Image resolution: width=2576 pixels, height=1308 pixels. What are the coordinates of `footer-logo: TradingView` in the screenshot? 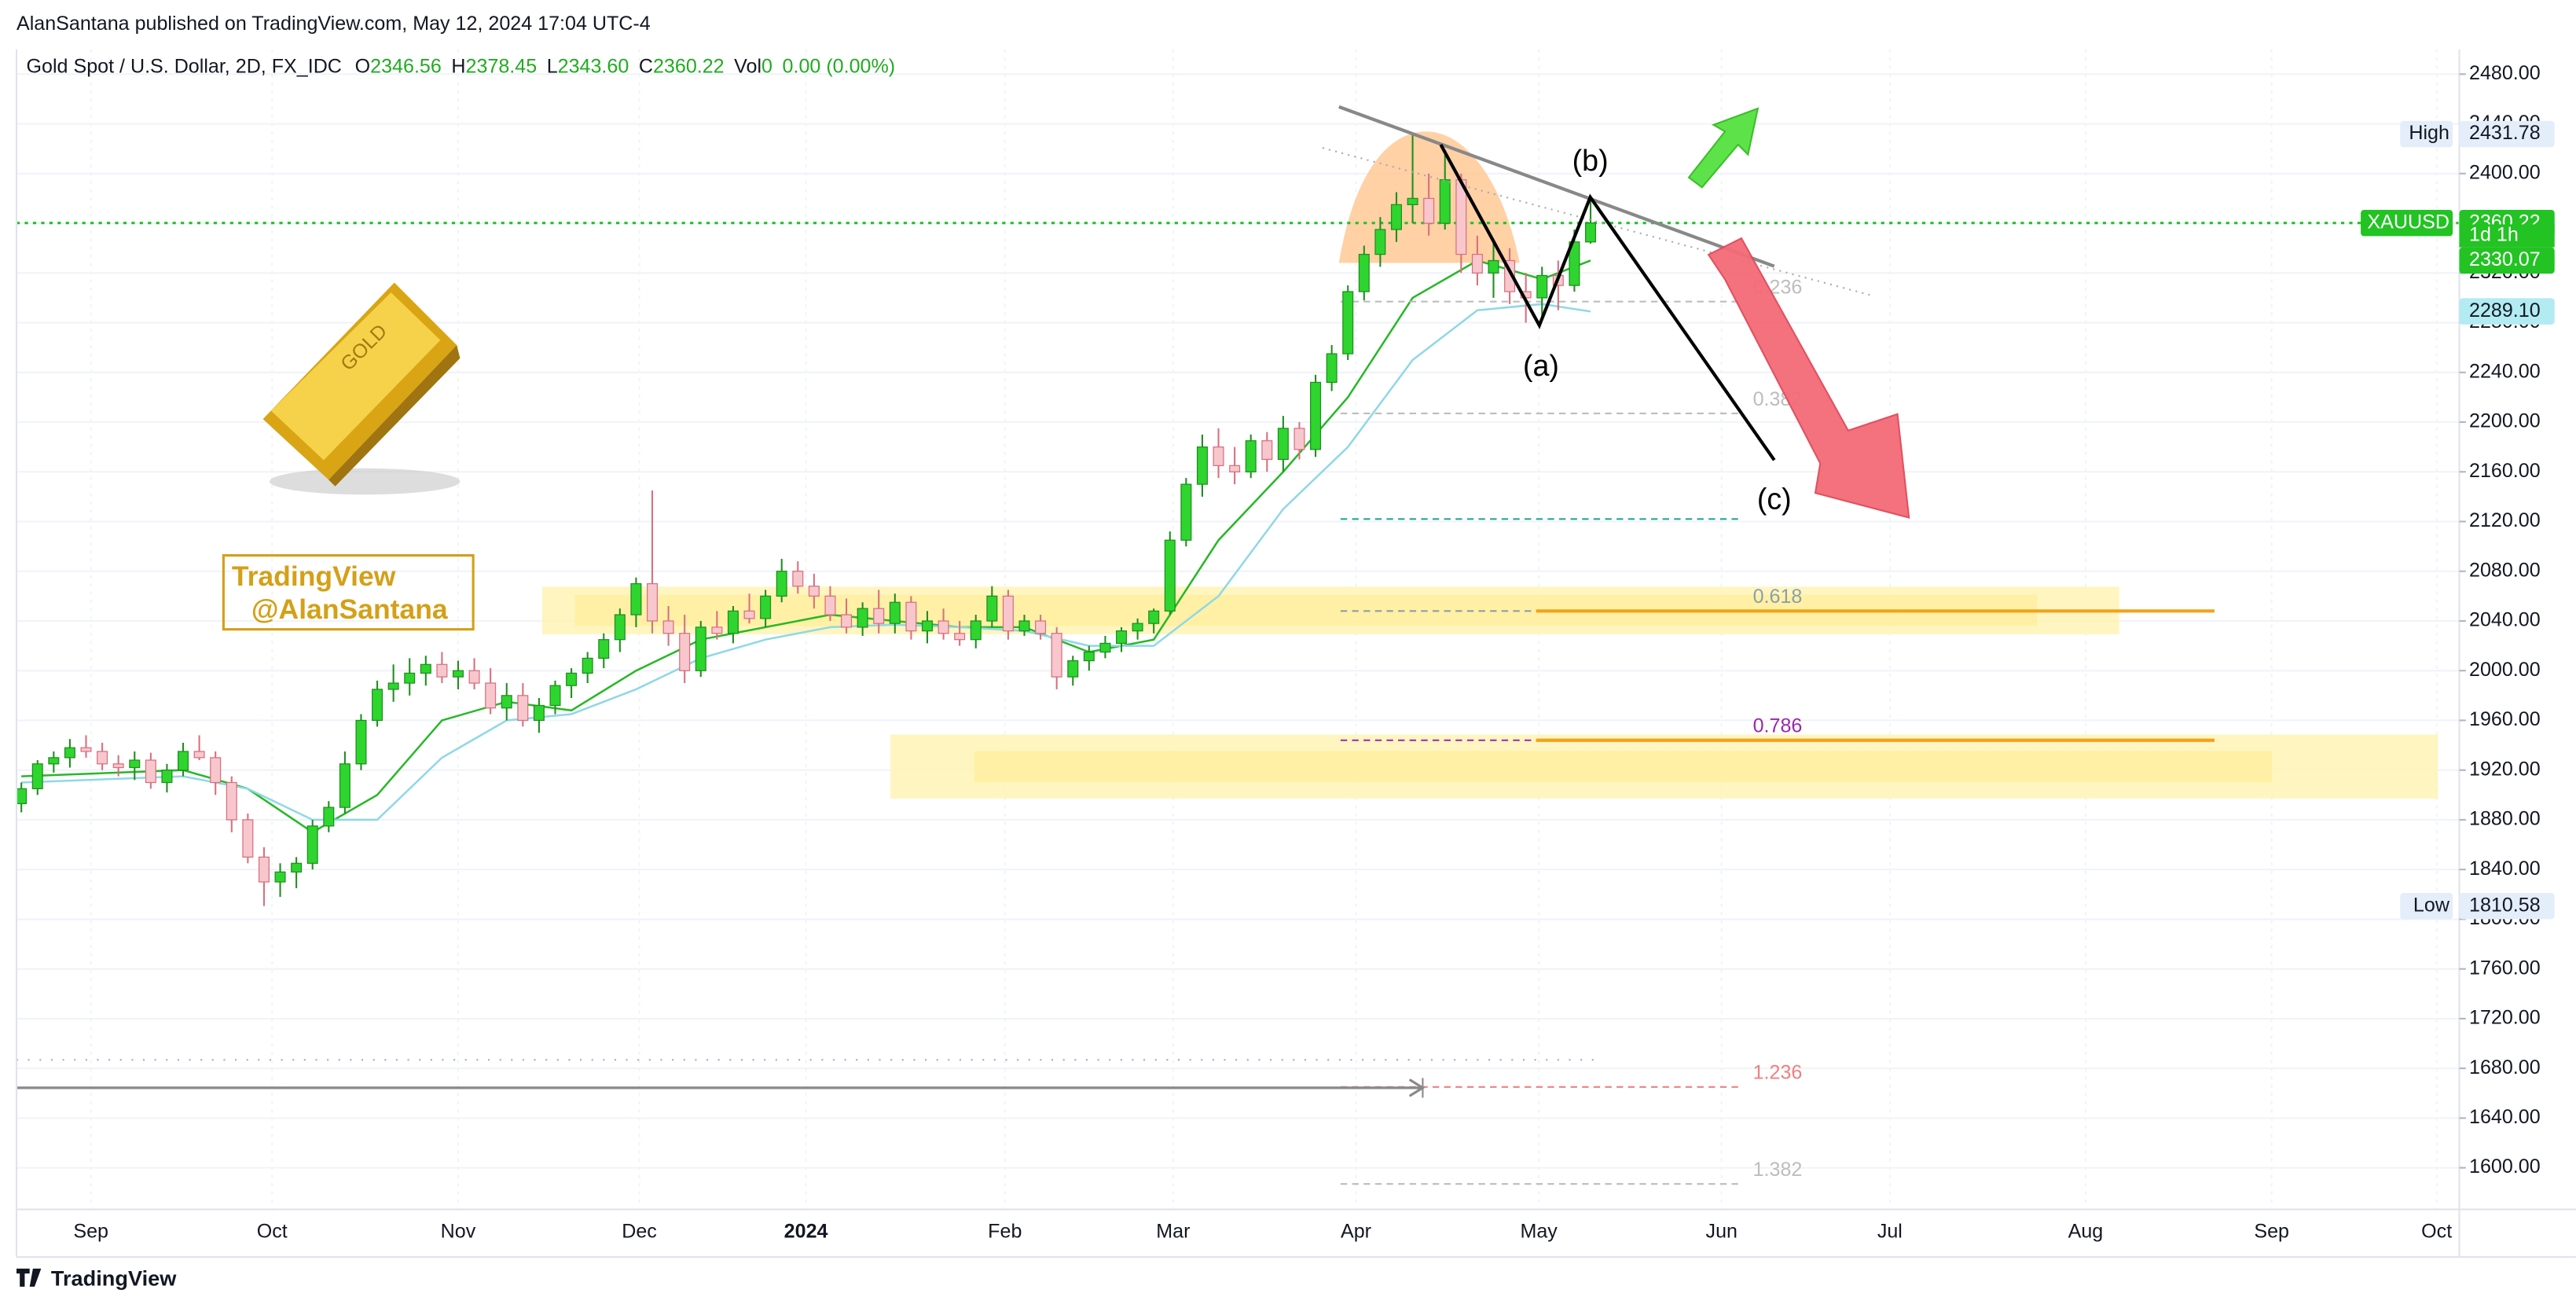 It's located at (96, 1278).